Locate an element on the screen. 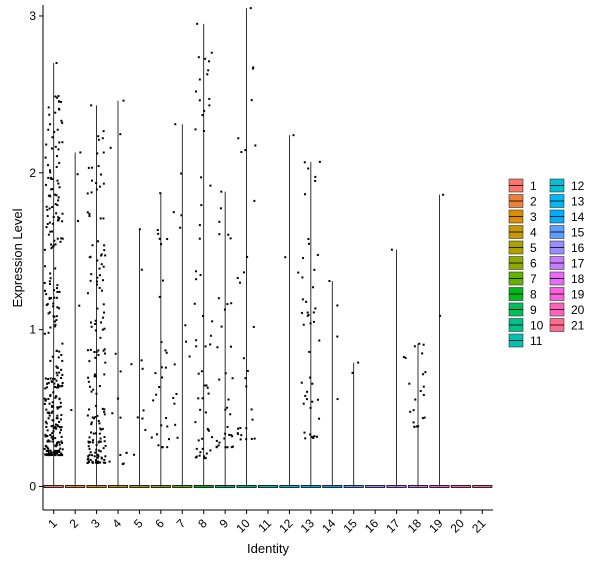  x-tick-label: 4 is located at coordinates (116, 523).